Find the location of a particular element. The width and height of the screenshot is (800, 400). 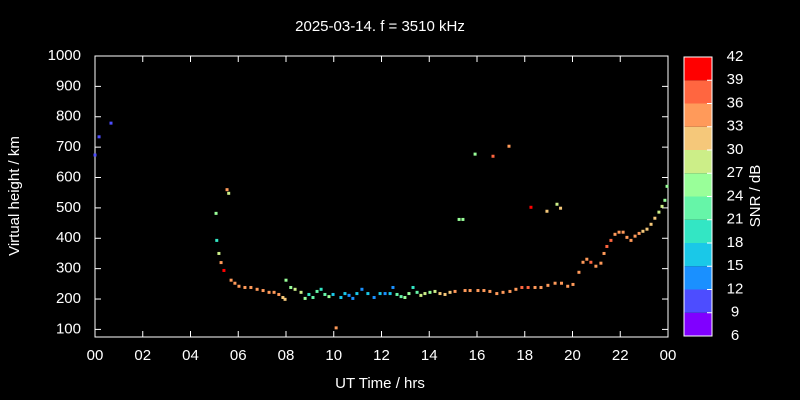

x-tick-label: 14 is located at coordinates (429, 355).